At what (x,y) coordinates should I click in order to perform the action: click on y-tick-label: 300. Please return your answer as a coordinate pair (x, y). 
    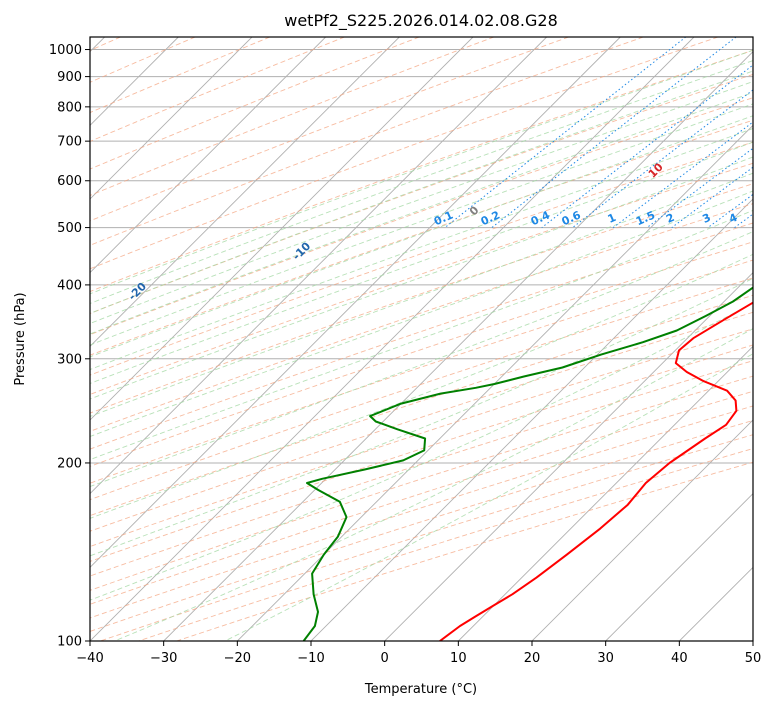
    Looking at the image, I should click on (69, 359).